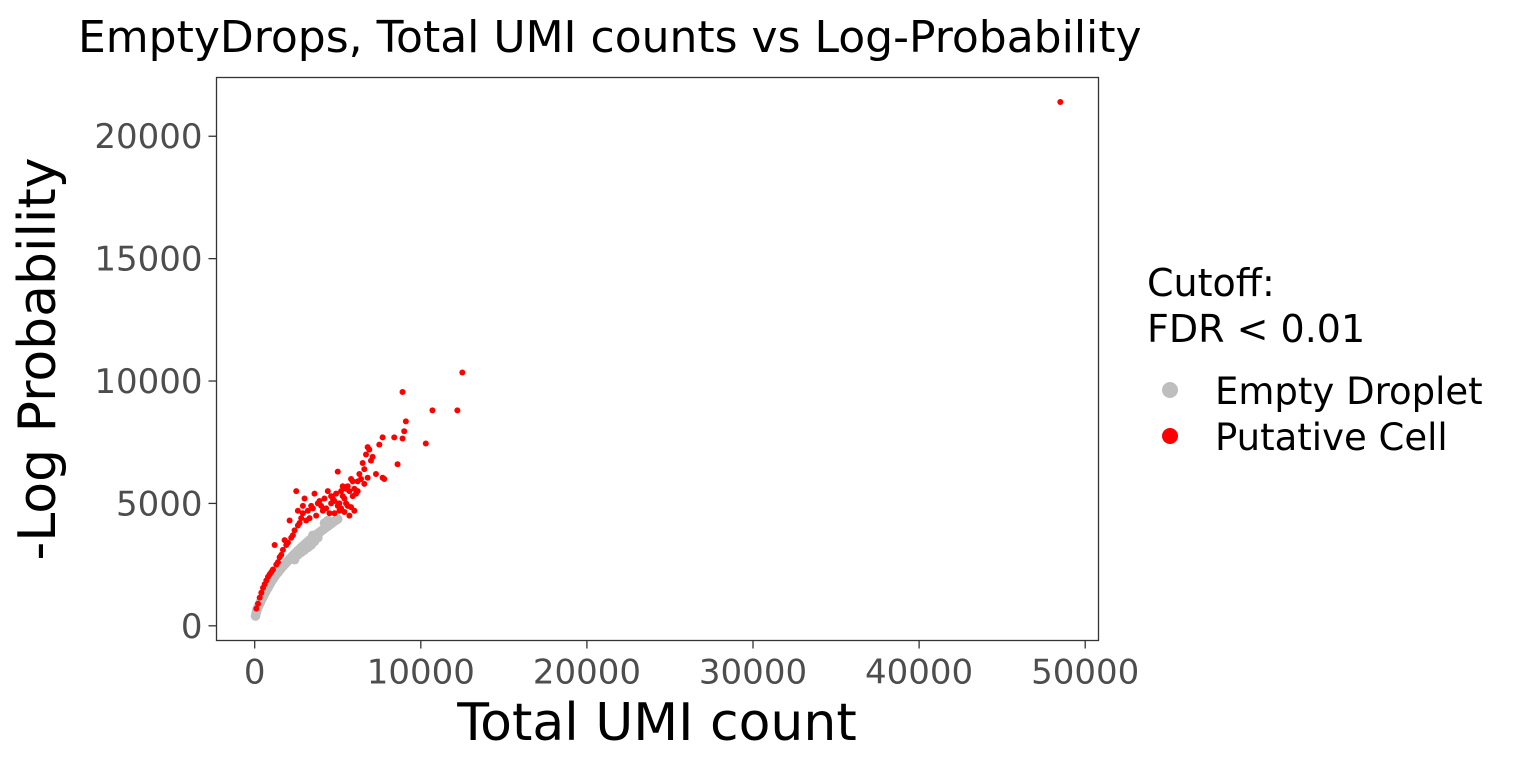 The height and width of the screenshot is (768, 1536). Describe the element at coordinates (192, 627) in the screenshot. I see `y-tick-label: 0` at that location.